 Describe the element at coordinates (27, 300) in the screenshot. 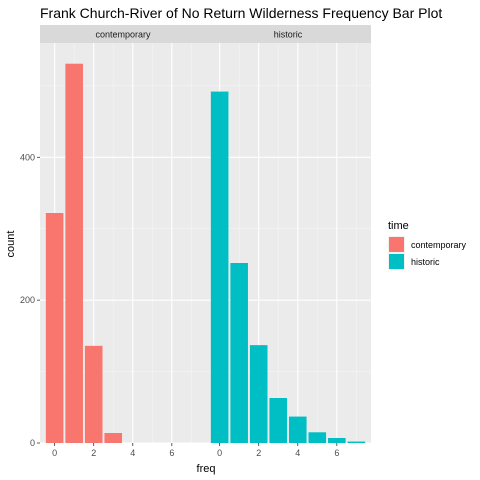

I see `y-tick-label: 200` at that location.